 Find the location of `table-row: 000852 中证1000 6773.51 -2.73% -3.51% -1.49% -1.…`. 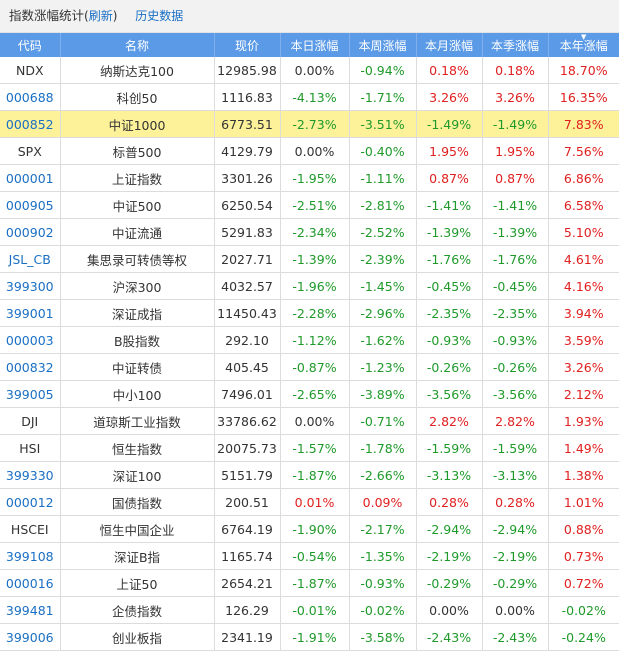

table-row: 000852 中证1000 6773.51 -2.73% -3.51% -1.49% -1.… is located at coordinates (309, 124).